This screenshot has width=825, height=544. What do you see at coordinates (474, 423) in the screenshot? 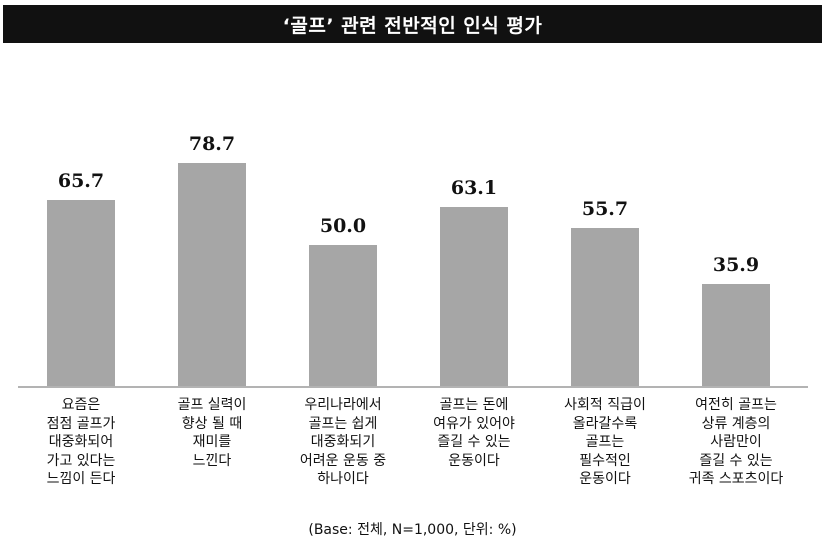
I see `category-label-line: 여유가 있어야` at bounding box center [474, 423].